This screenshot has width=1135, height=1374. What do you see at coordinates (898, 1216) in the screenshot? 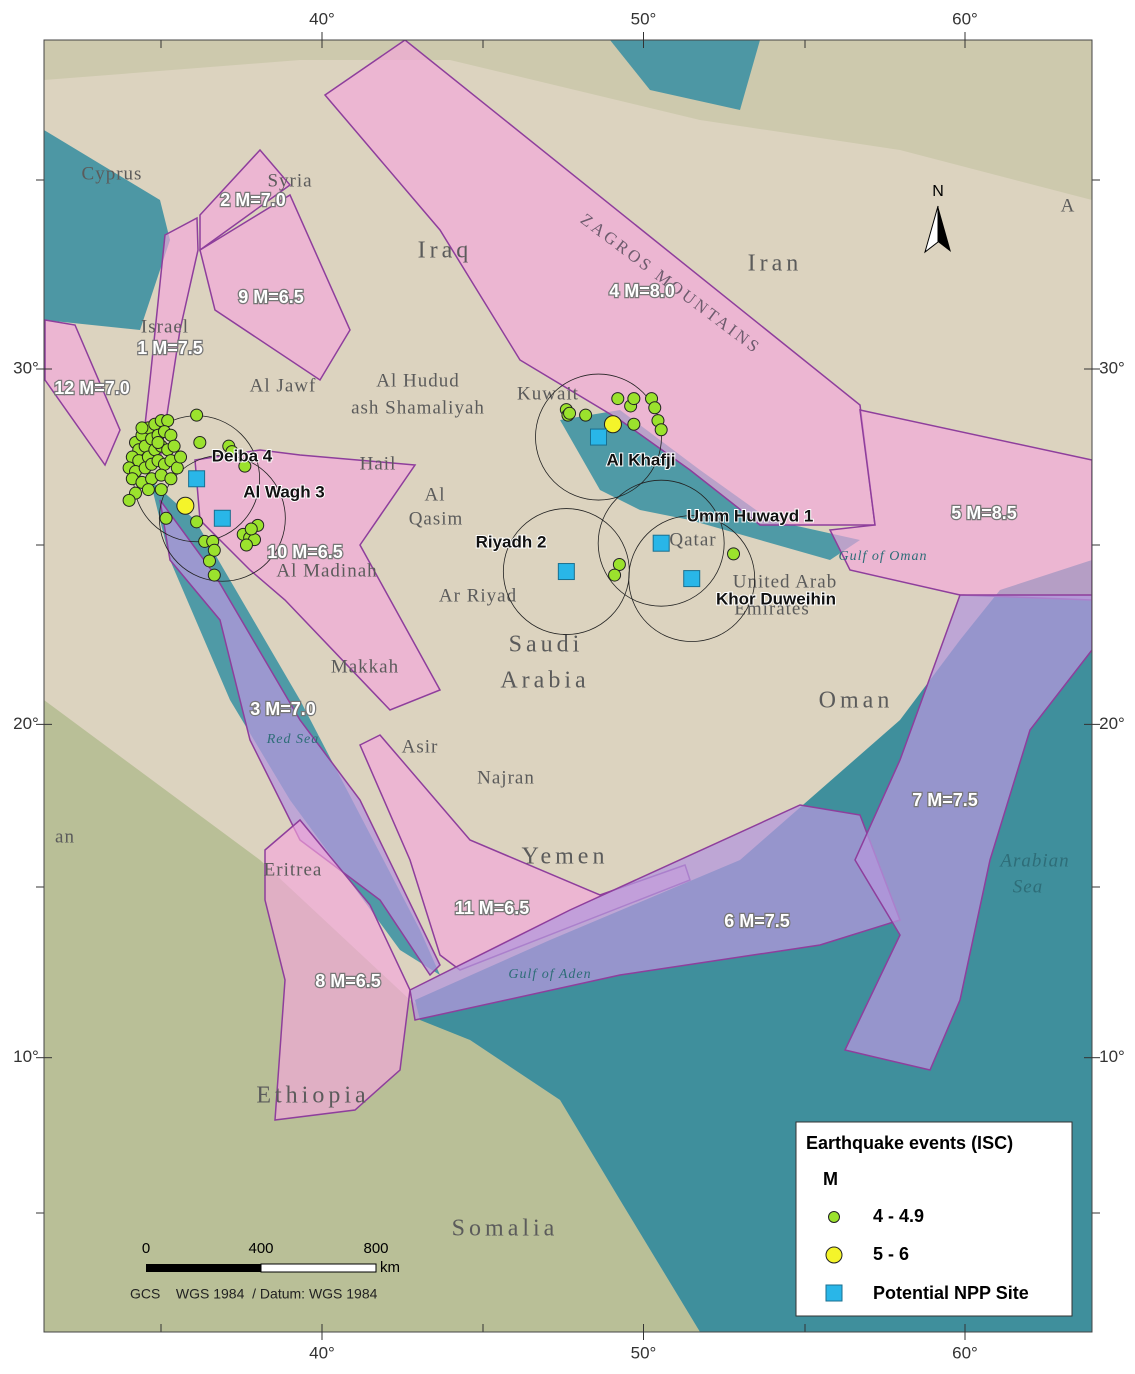
I see `legend-label: 4 - 4.9` at bounding box center [898, 1216].